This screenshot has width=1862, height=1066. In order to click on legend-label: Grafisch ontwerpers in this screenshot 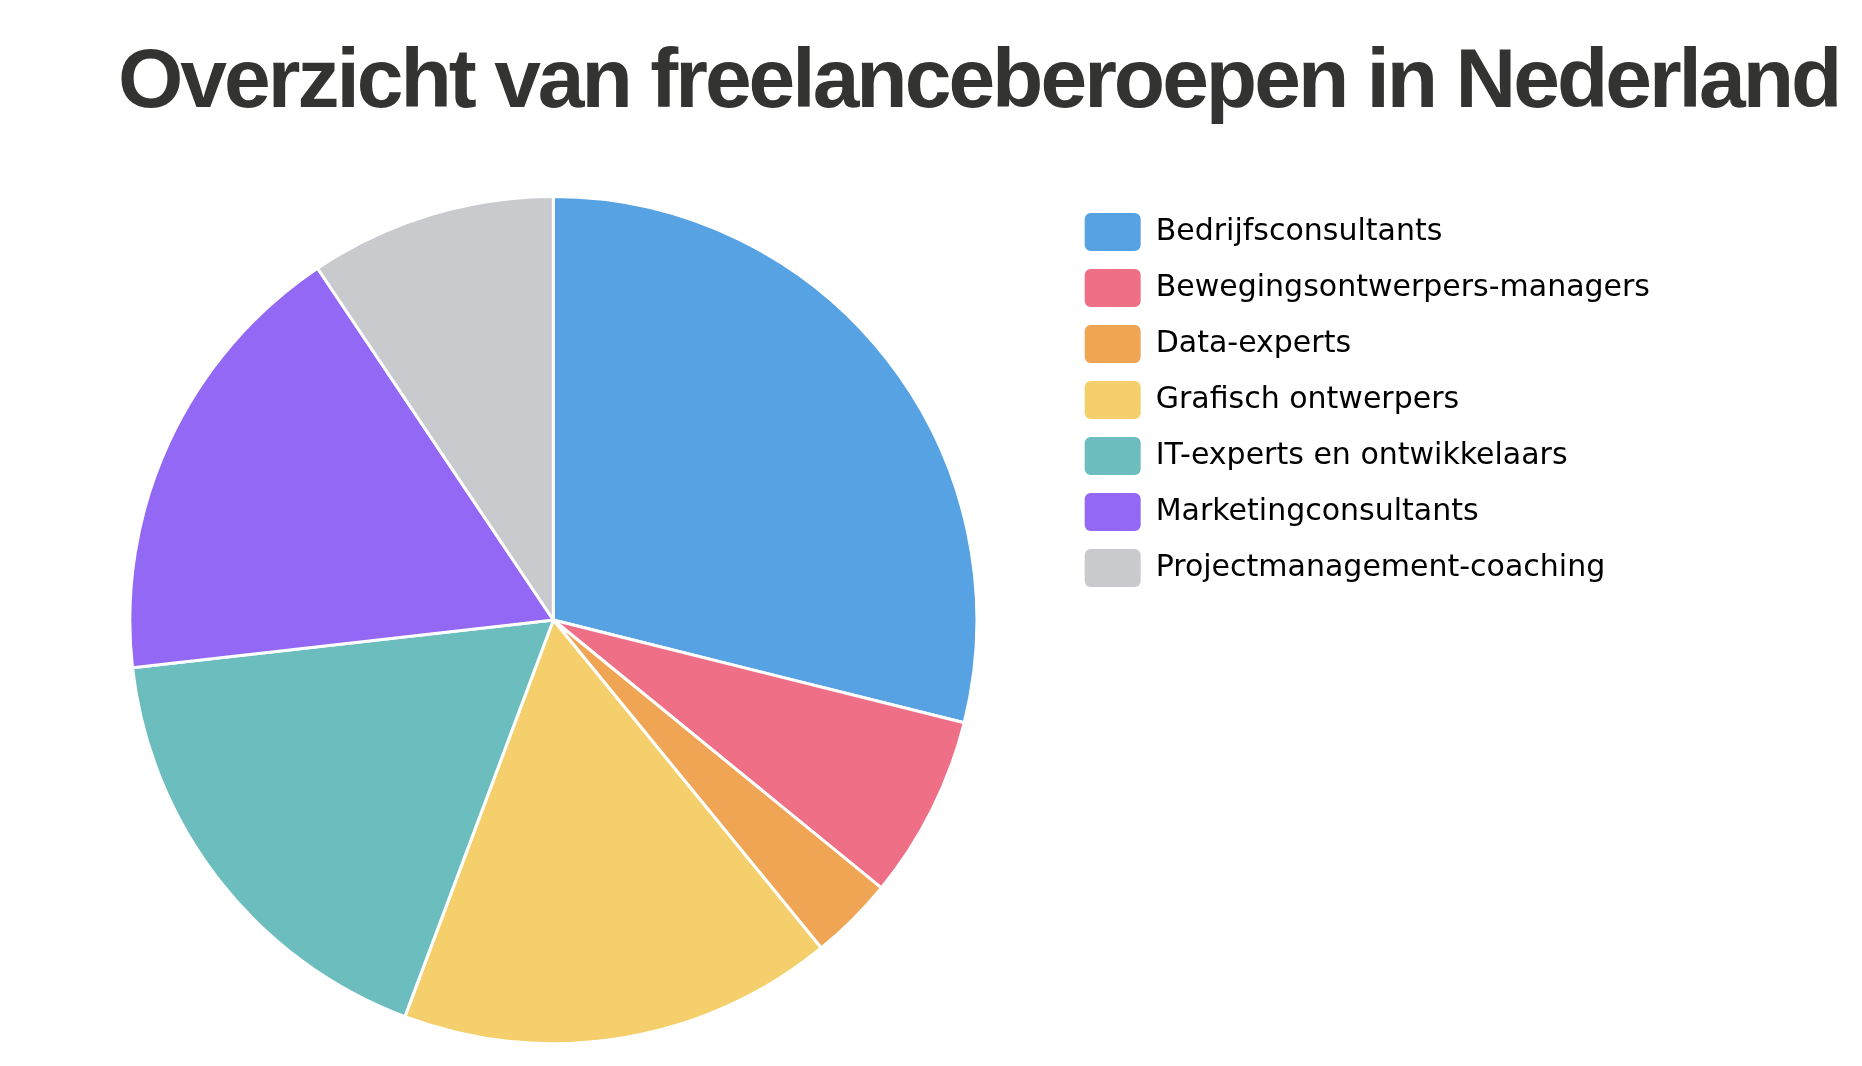, I will do `click(1307, 397)`.